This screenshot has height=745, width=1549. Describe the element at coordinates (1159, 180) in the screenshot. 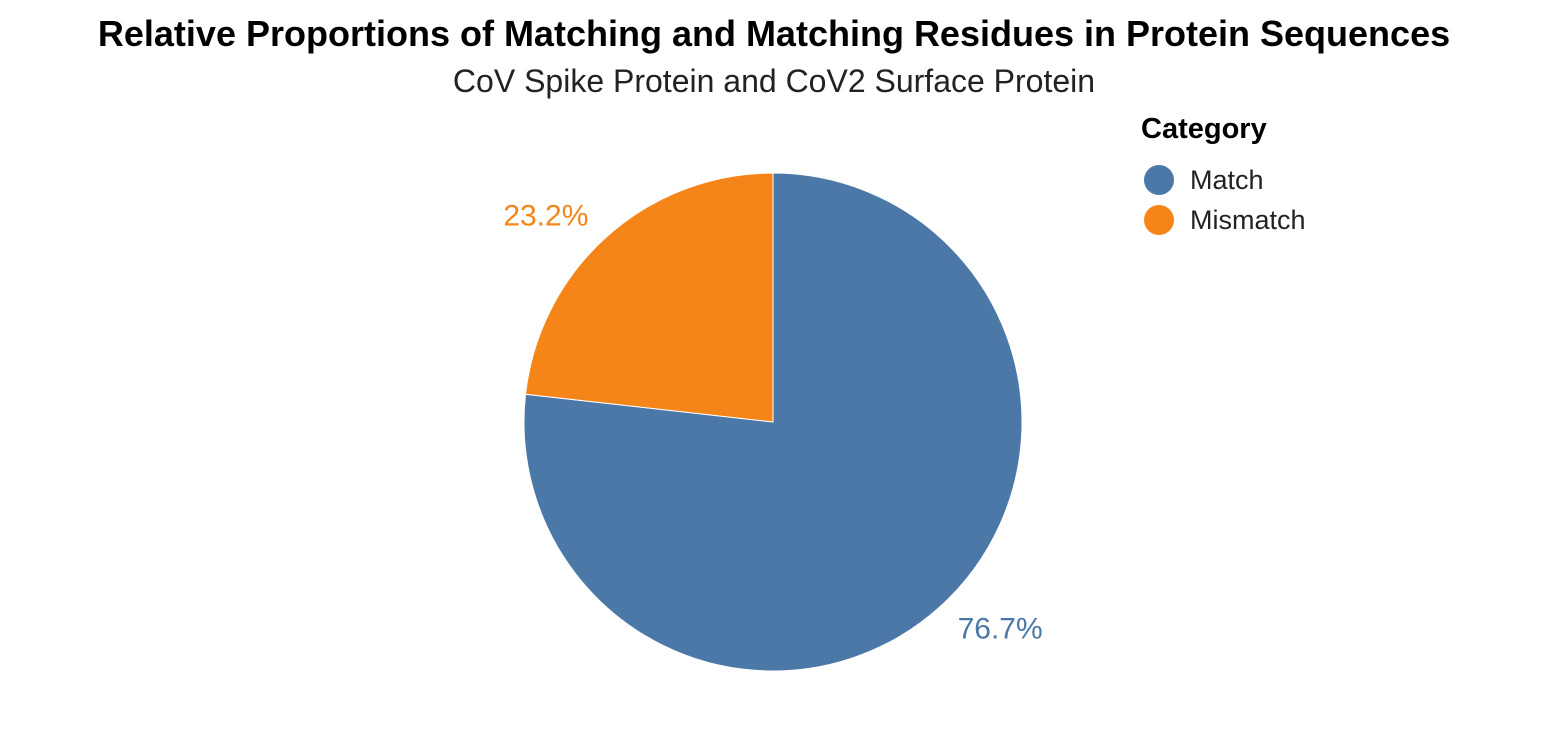

I see `legend-swatch-match` at that location.